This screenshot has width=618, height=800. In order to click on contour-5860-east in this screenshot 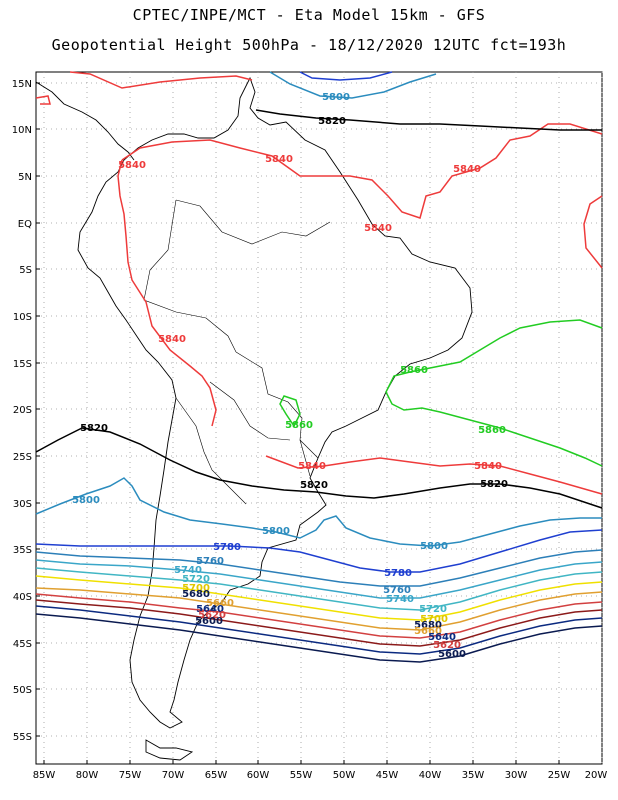, I will do `click(494, 393)`.